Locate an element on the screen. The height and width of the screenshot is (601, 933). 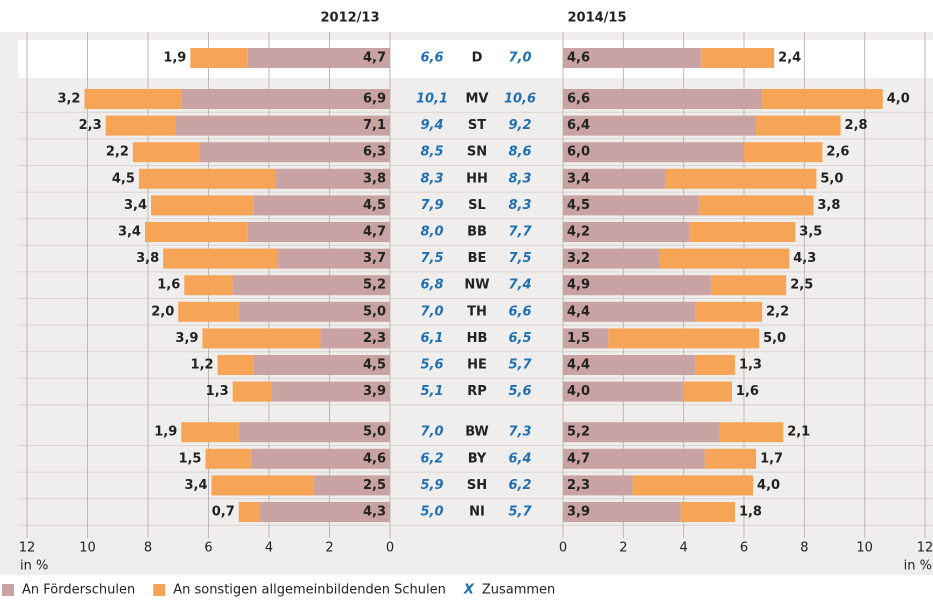
bar-value-label: 4,6 is located at coordinates (374, 458).